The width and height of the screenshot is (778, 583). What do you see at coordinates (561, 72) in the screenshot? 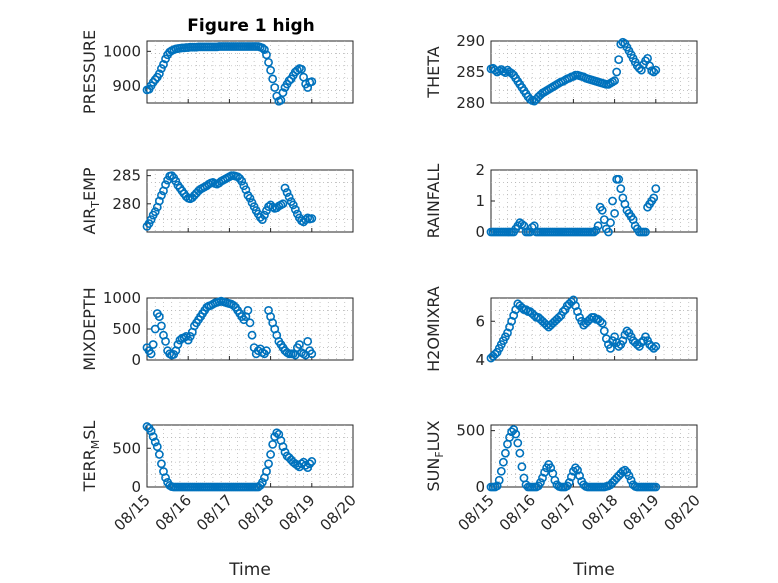
I see `panel-theta: 280 285 290 THETA` at bounding box center [561, 72].